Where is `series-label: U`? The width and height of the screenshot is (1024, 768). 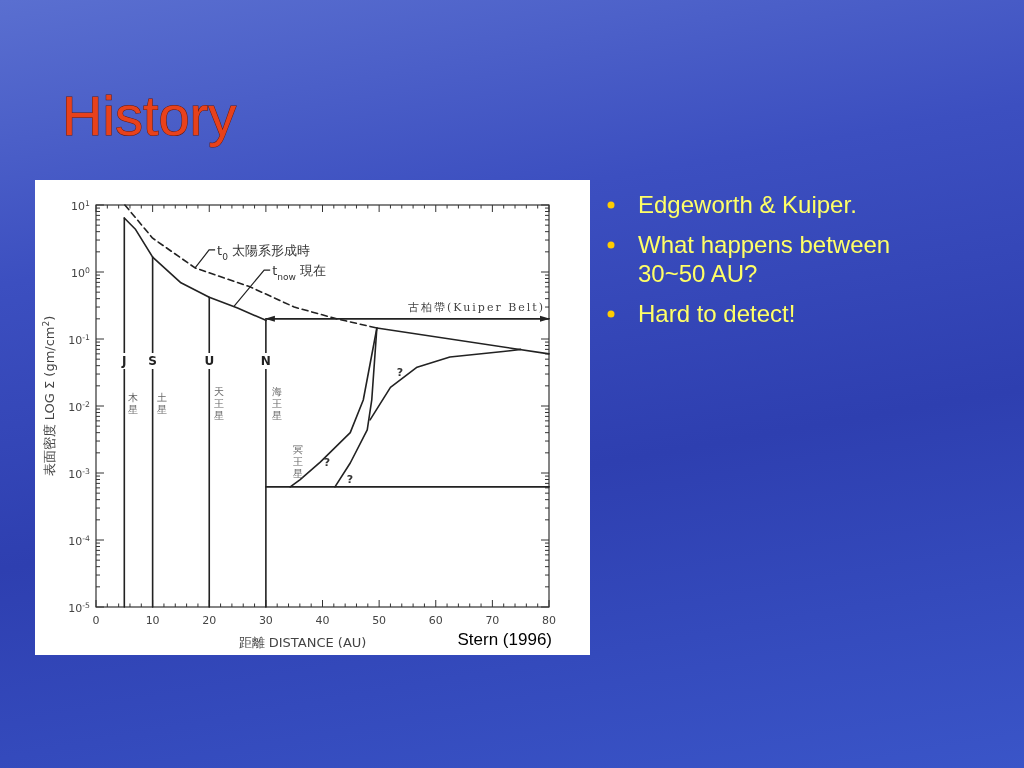
series-label: U is located at coordinates (209, 361).